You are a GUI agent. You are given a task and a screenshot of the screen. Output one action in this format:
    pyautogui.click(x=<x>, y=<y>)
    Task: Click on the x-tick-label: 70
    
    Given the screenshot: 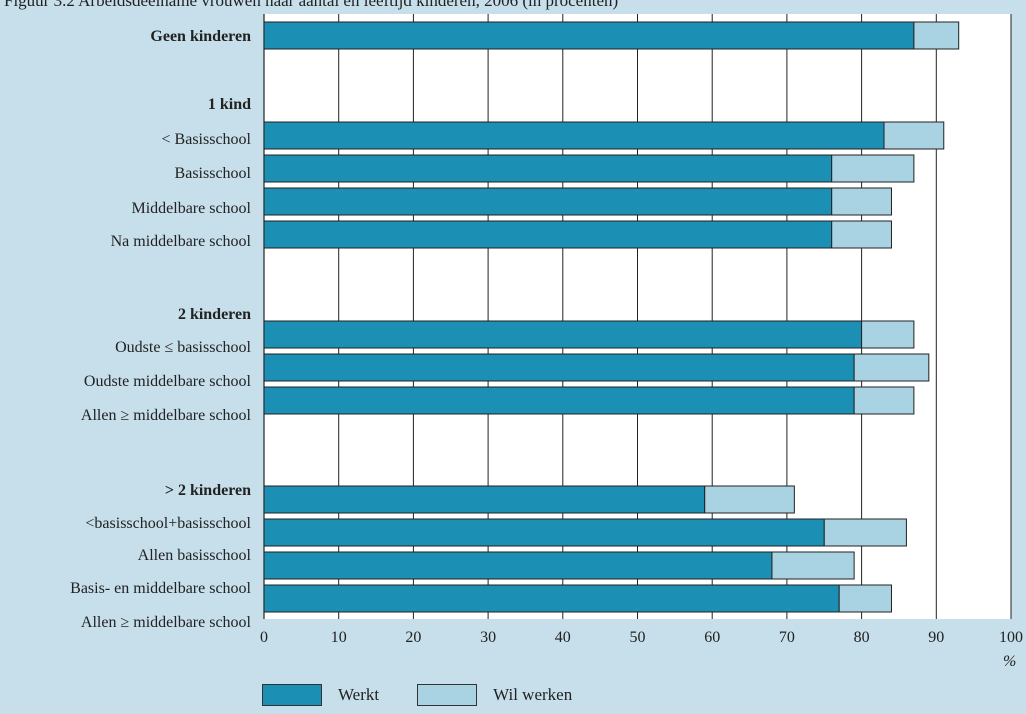 What is the action you would take?
    pyautogui.click(x=787, y=637)
    